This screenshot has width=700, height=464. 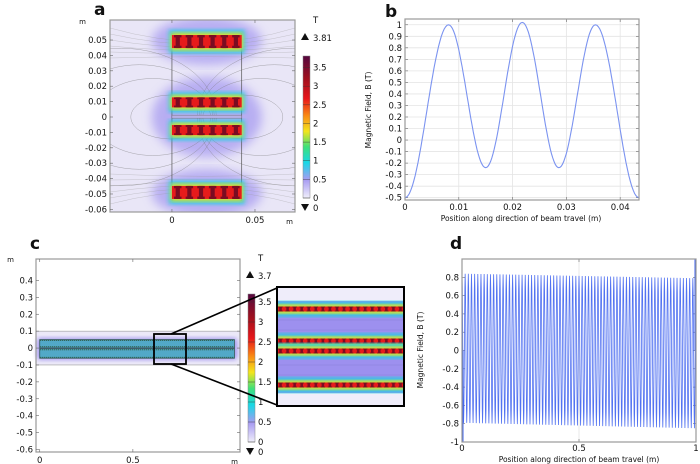 What do you see at coordinates (395, 118) in the screenshot?
I see `y-tick-label: 0.2` at bounding box center [395, 118].